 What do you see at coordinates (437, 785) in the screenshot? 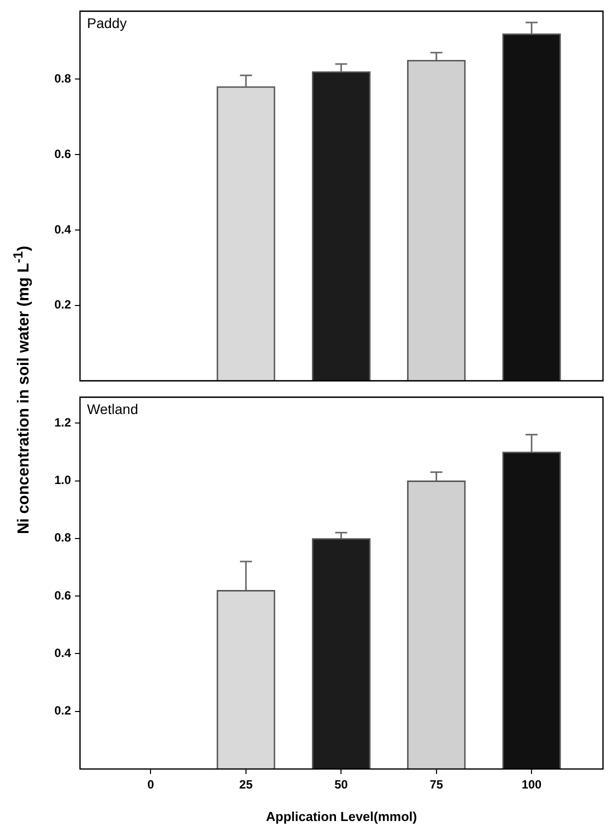
I see `x-tick-label: 75` at bounding box center [437, 785].